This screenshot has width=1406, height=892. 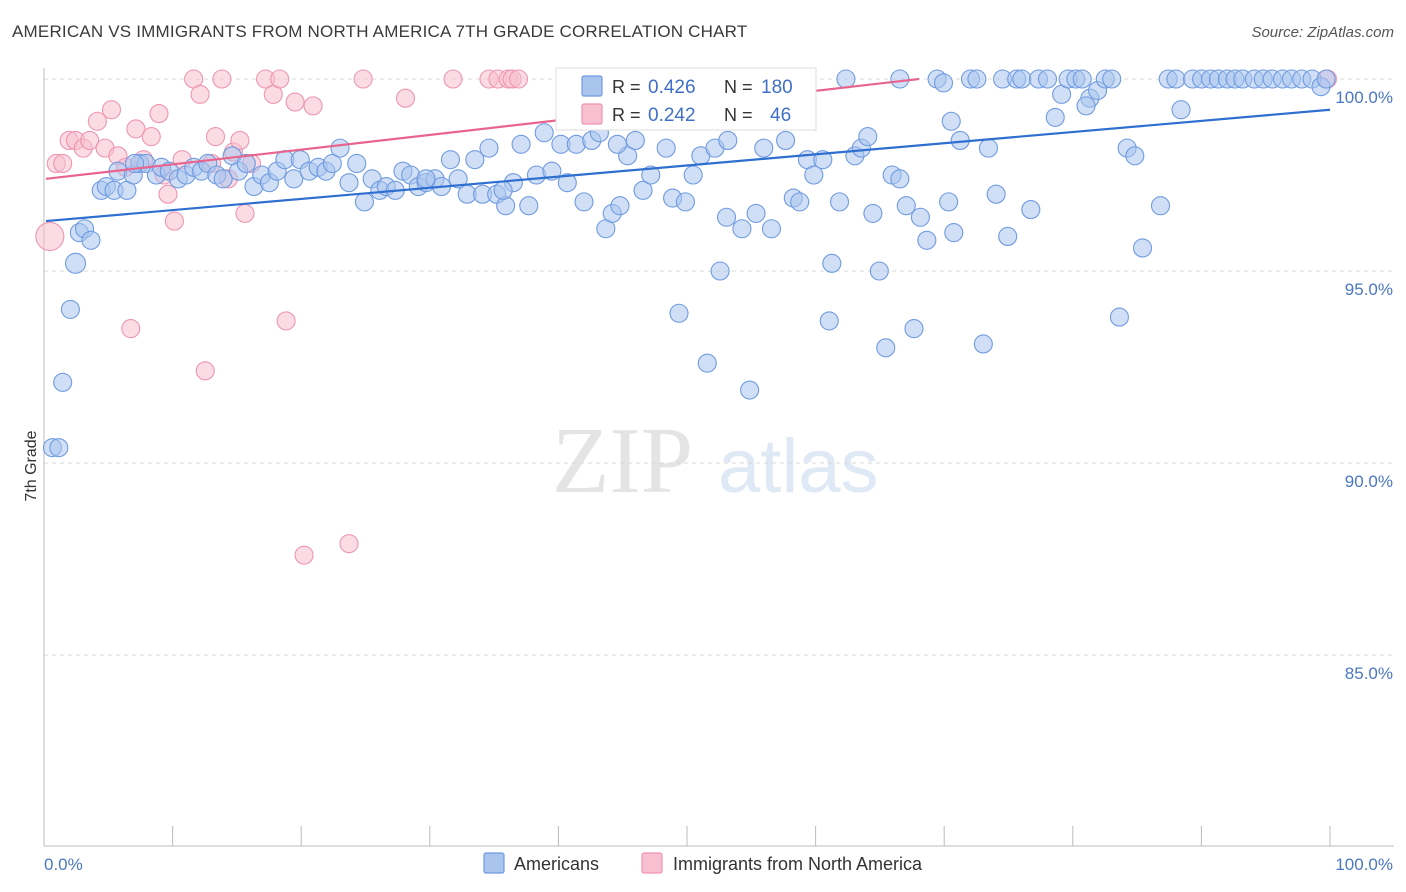 What do you see at coordinates (780, 115) in the screenshot?
I see `legend-n-value: 46` at bounding box center [780, 115].